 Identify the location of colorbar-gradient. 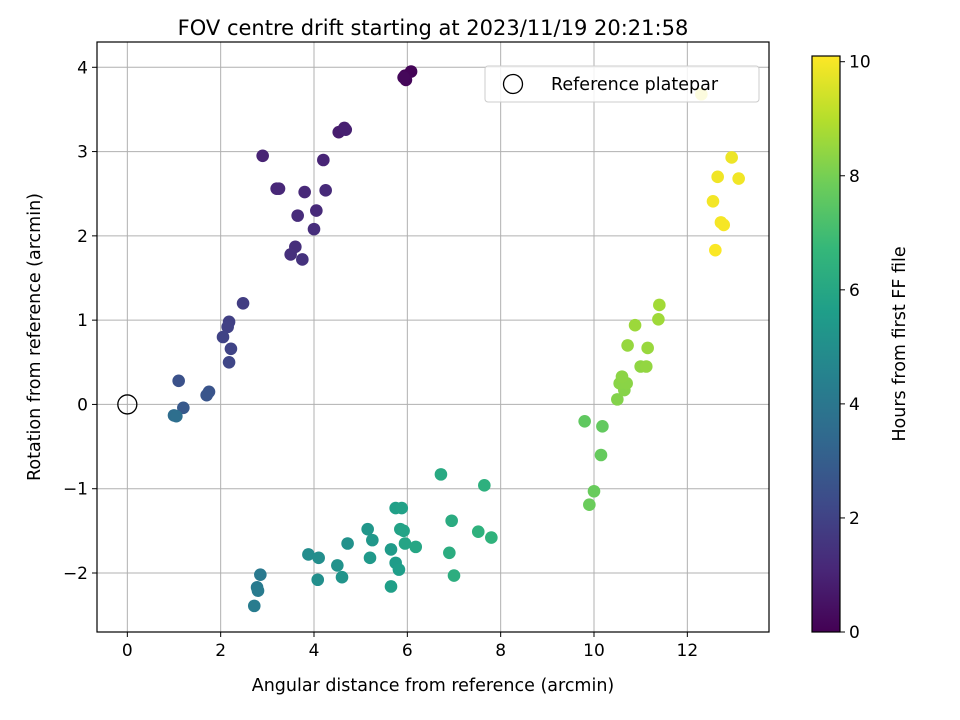
(826, 344).